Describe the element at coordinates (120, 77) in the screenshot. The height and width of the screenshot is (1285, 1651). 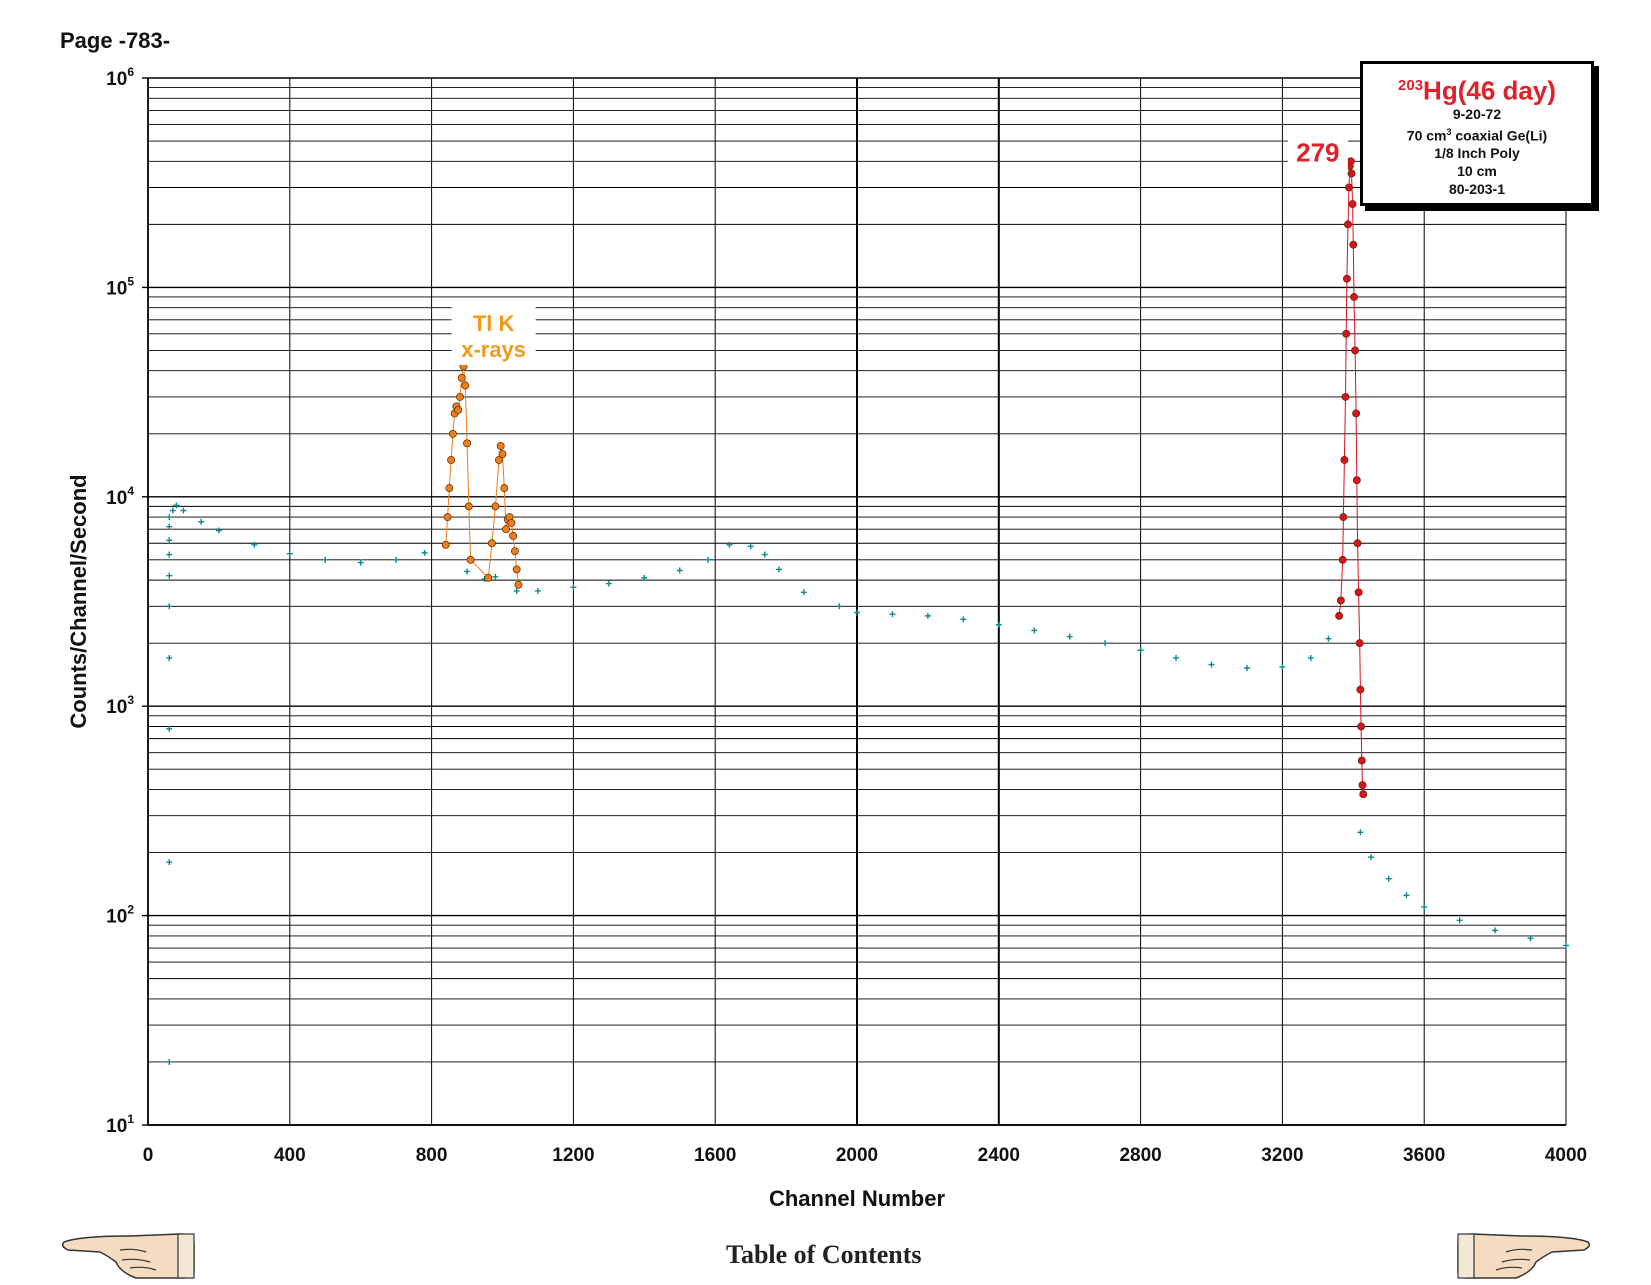
I see `y-tick-label: 10⁶` at that location.